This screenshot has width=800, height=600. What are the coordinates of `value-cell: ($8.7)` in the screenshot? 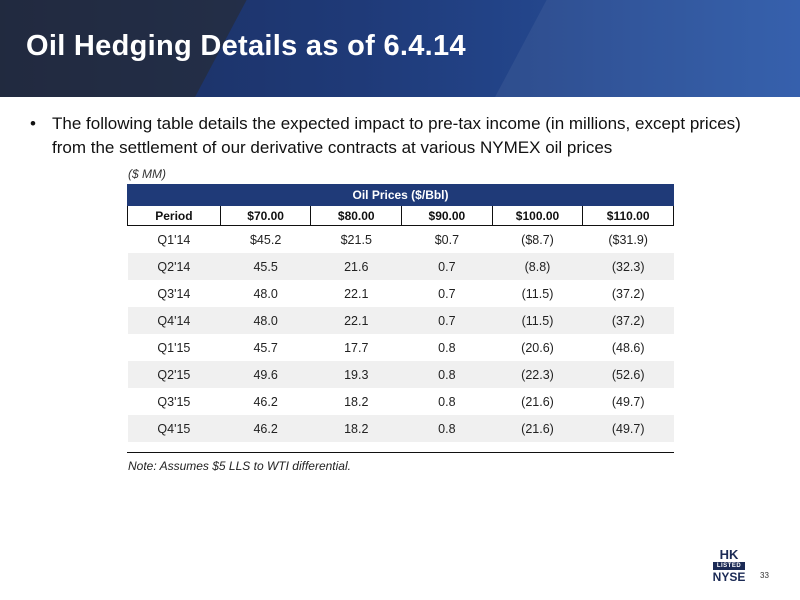 It's located at (537, 239).